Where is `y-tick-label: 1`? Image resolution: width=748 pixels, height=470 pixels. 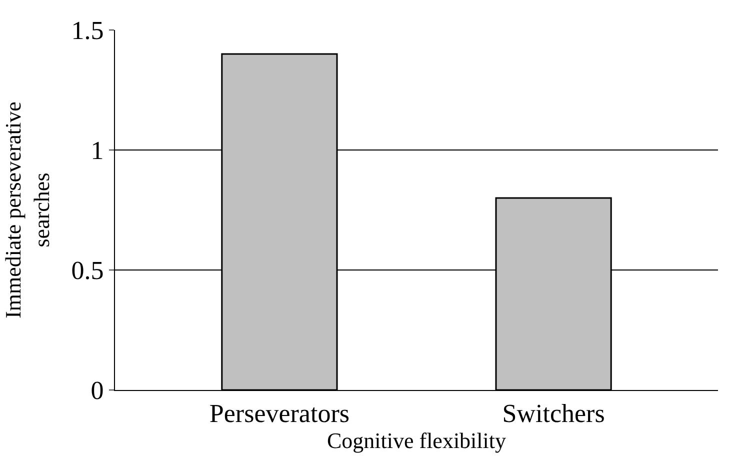 y-tick-label: 1 is located at coordinates (97, 151).